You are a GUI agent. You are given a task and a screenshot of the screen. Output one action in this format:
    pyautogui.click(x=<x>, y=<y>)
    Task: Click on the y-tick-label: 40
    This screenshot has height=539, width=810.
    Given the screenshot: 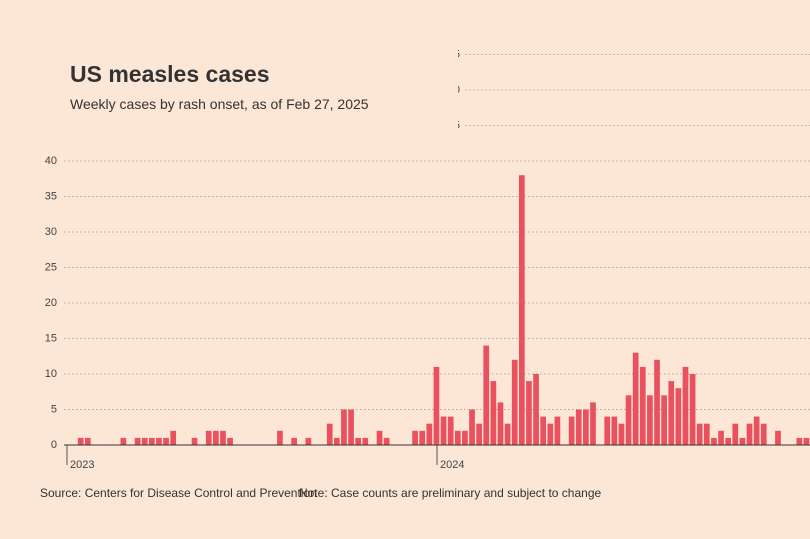 What is the action you would take?
    pyautogui.click(x=51, y=161)
    